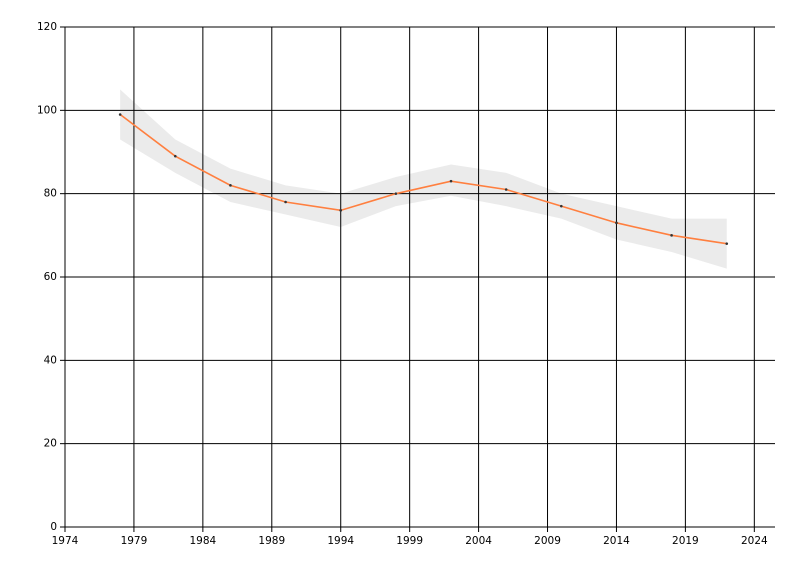  Describe the element at coordinates (616, 541) in the screenshot. I see `x-tick-label: 2014` at that location.